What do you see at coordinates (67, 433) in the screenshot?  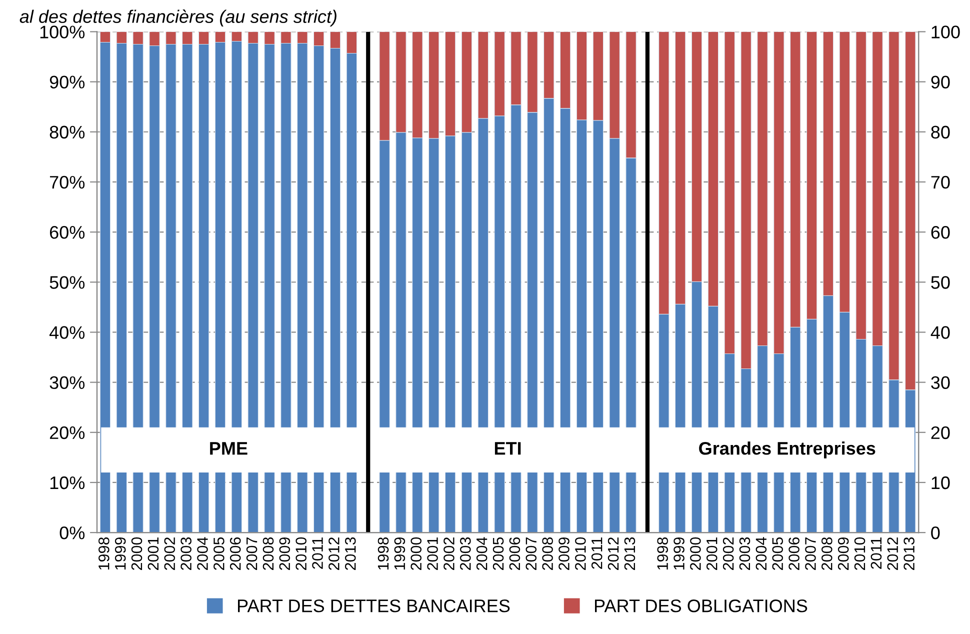 I see `y-tick-label: 20%` at bounding box center [67, 433].